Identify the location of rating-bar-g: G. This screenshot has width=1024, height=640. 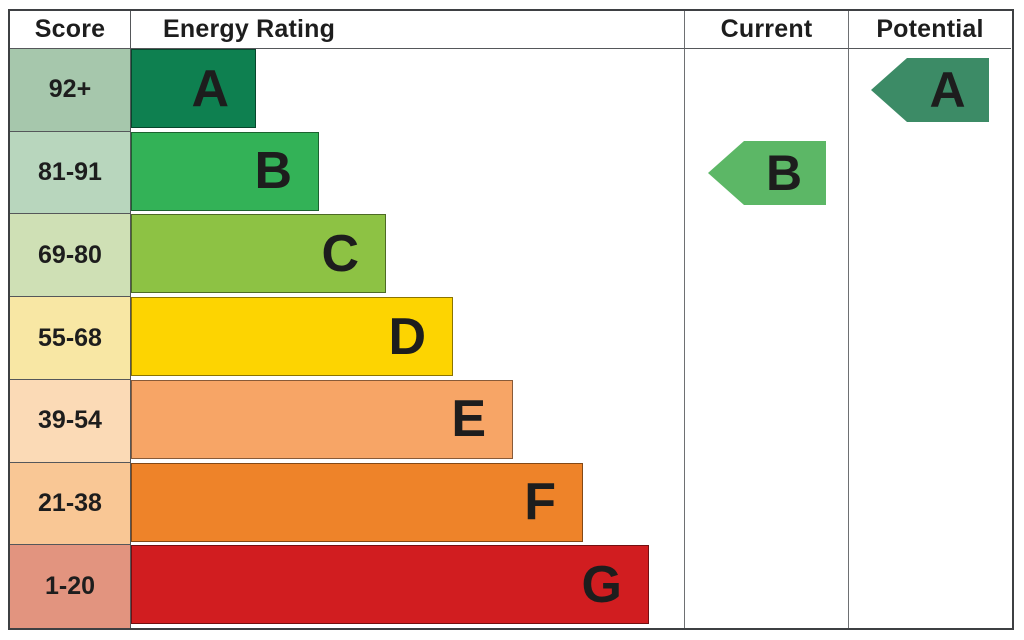
(390, 585).